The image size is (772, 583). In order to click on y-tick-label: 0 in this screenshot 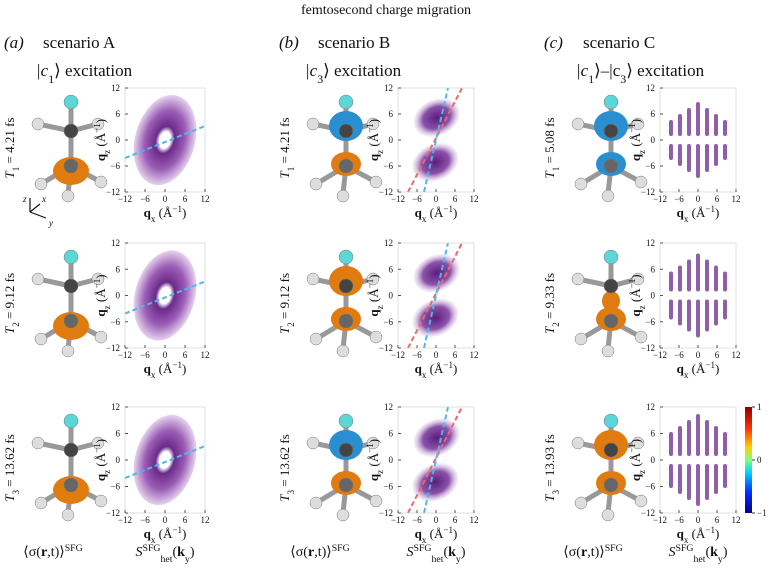, I will do `click(653, 296)`.